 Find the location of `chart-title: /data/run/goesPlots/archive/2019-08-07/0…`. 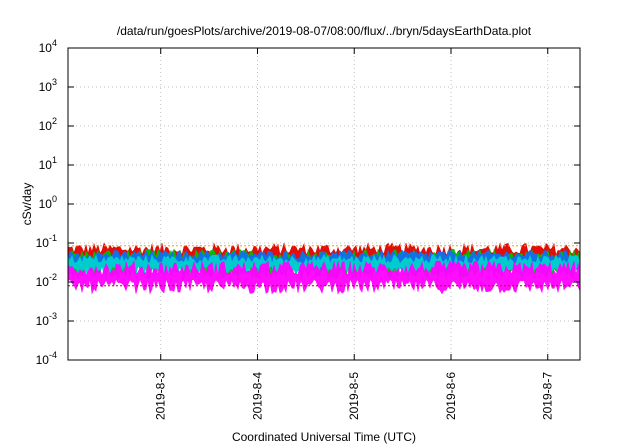

chart-title: /data/run/goesPlots/archive/2019-08-07/0… is located at coordinates (324, 31).